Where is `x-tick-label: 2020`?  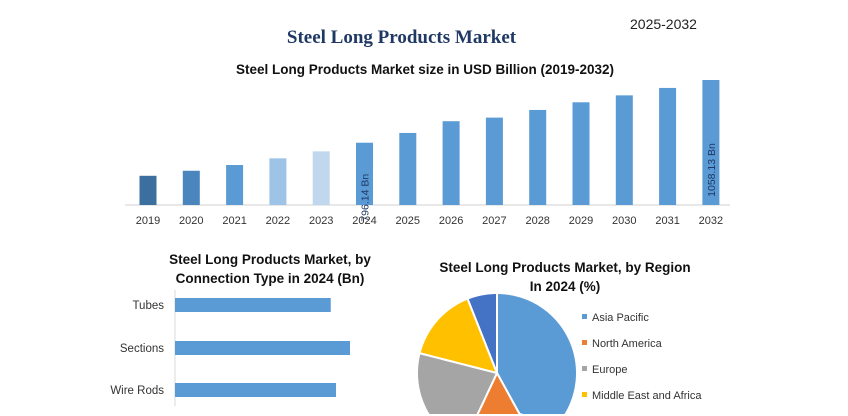 x-tick-label: 2020 is located at coordinates (191, 221).